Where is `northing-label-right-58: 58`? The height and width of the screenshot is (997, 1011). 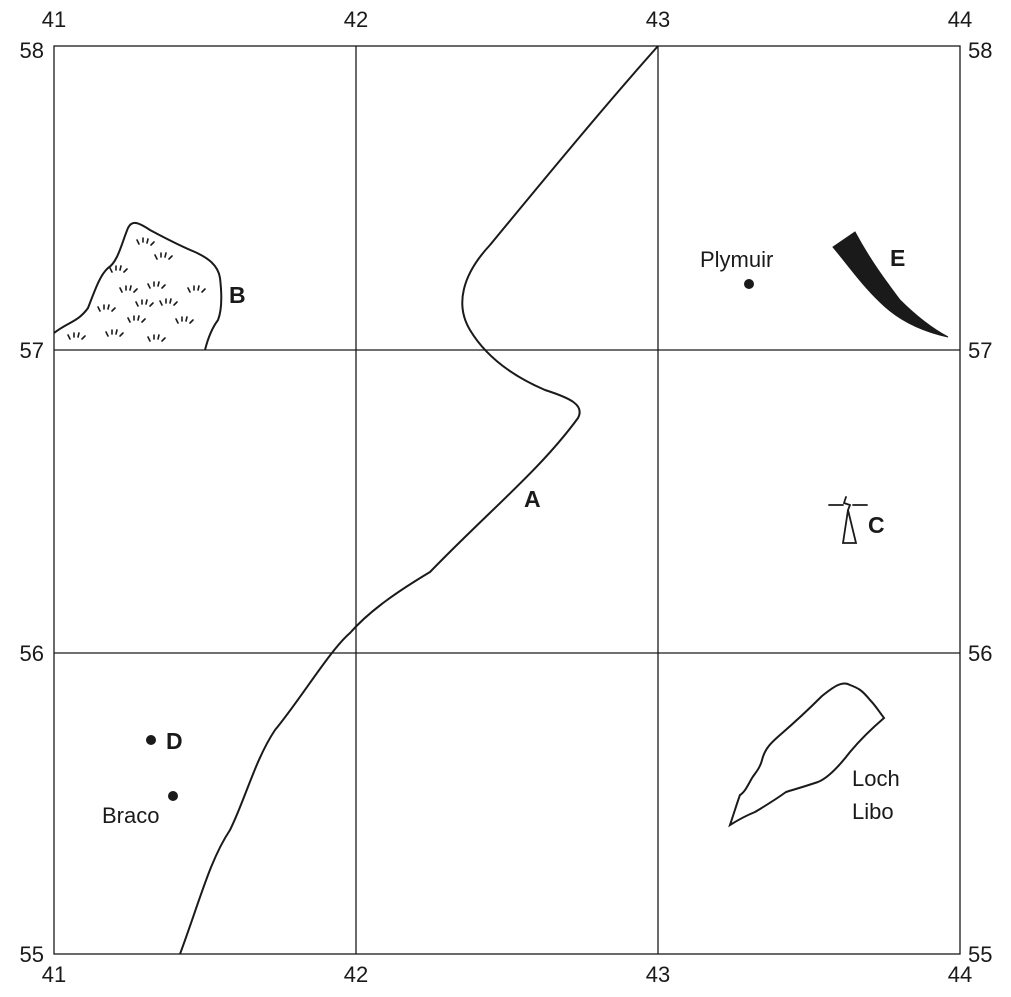
northing-label-right-58: 58 is located at coordinates (980, 50).